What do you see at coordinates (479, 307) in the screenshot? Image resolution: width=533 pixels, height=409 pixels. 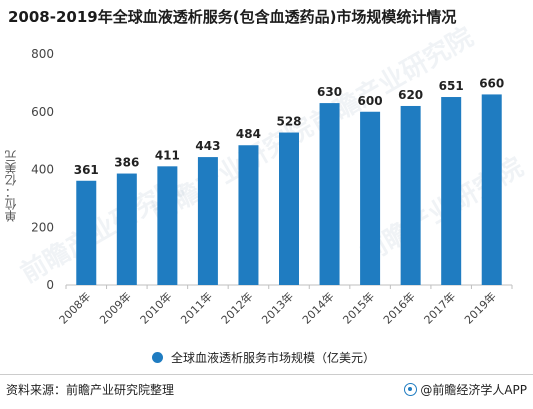 I see `x-tick-label: 2019年` at bounding box center [479, 307].